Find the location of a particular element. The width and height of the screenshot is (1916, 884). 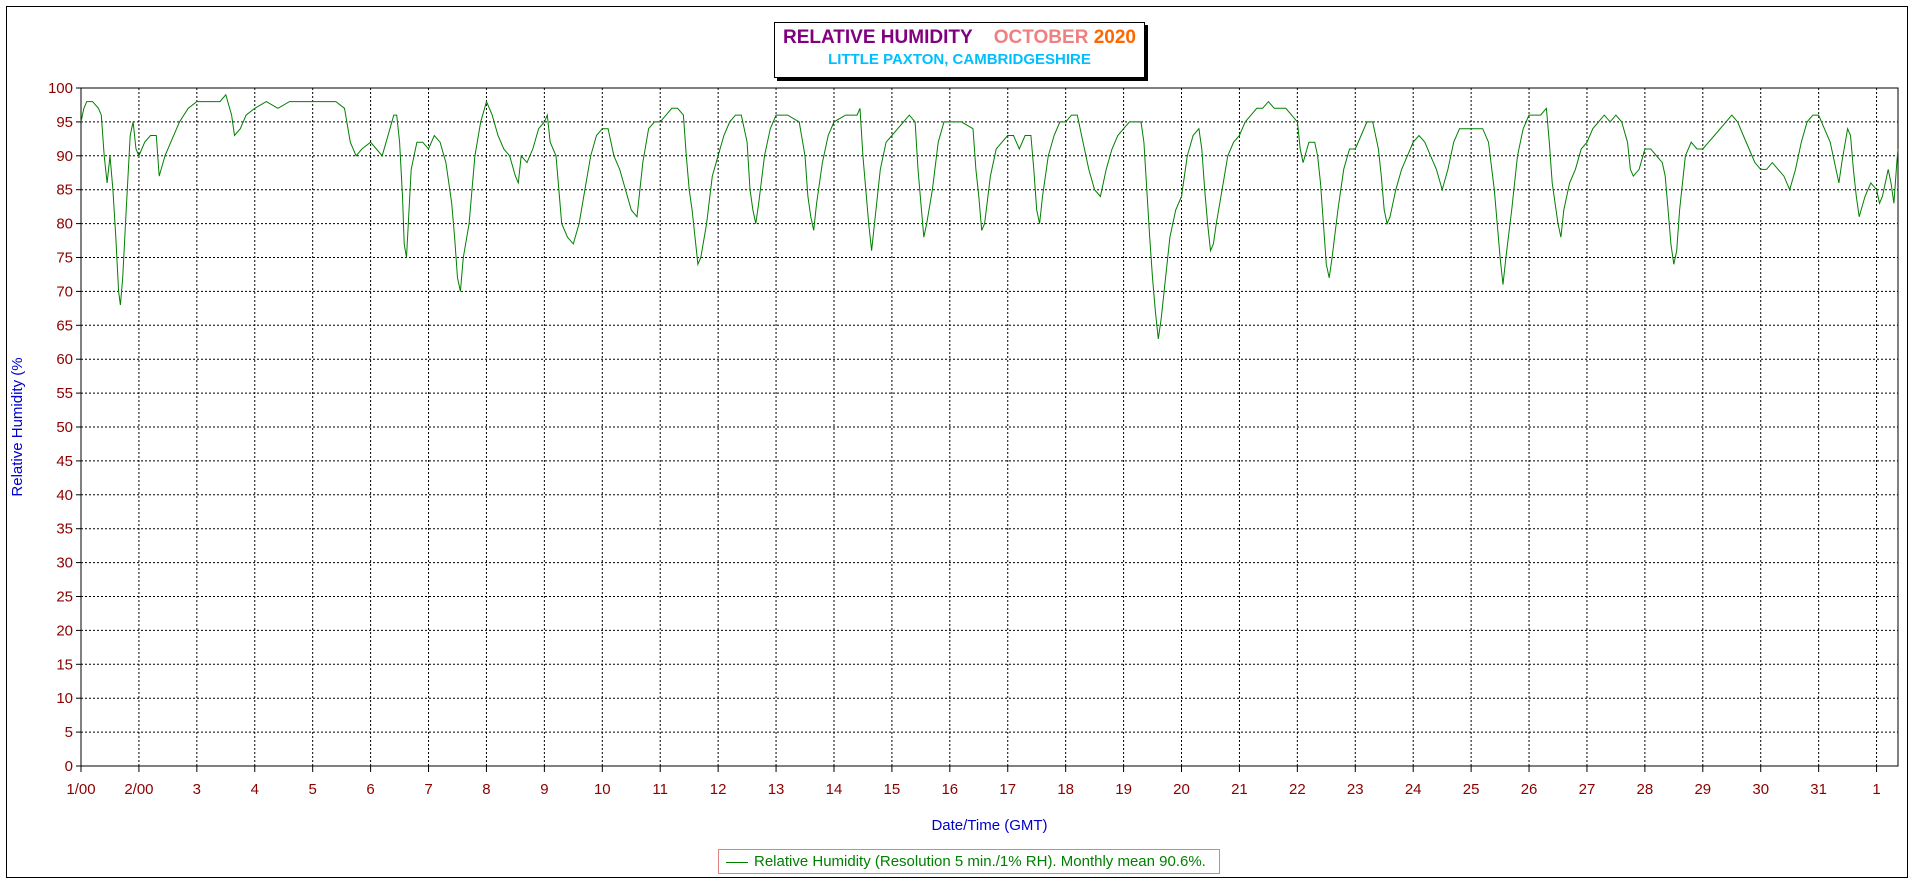

x-tick-label: 27 is located at coordinates (1587, 789).